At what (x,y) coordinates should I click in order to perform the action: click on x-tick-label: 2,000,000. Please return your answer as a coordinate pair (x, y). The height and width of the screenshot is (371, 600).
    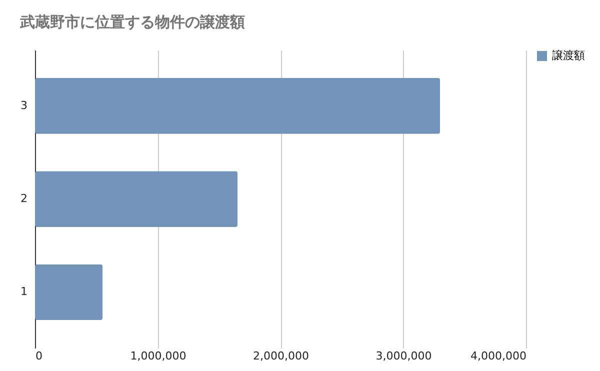
    Looking at the image, I should click on (281, 356).